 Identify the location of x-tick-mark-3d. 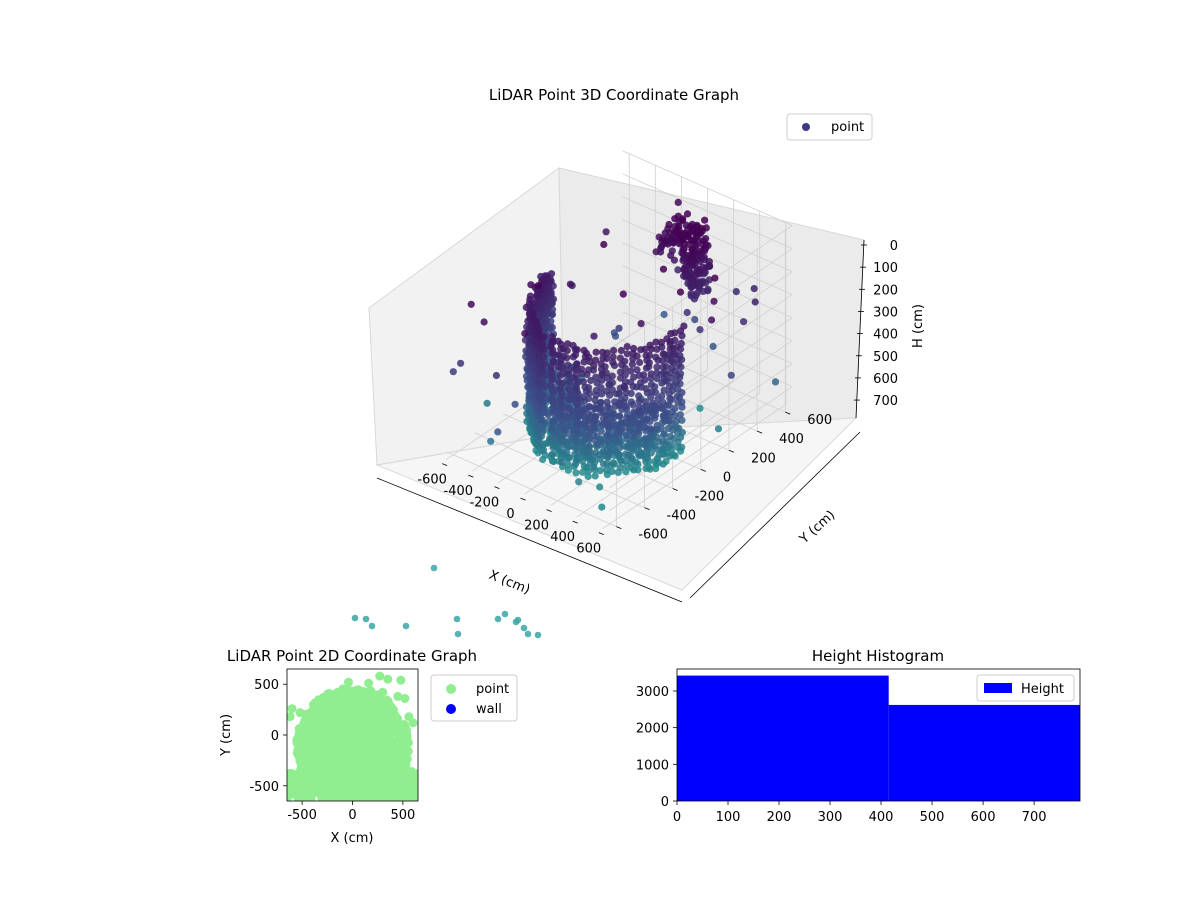
(471, 476).